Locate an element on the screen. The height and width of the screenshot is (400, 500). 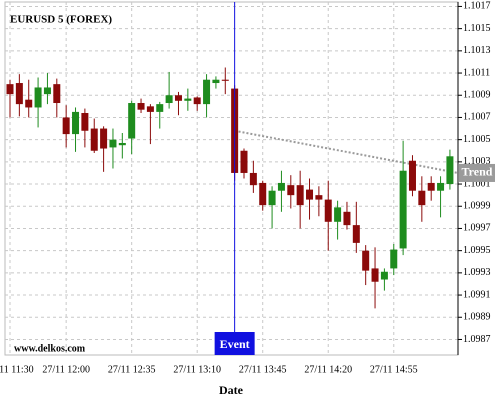
y-tick-label: 1.0991 is located at coordinates (477, 294).